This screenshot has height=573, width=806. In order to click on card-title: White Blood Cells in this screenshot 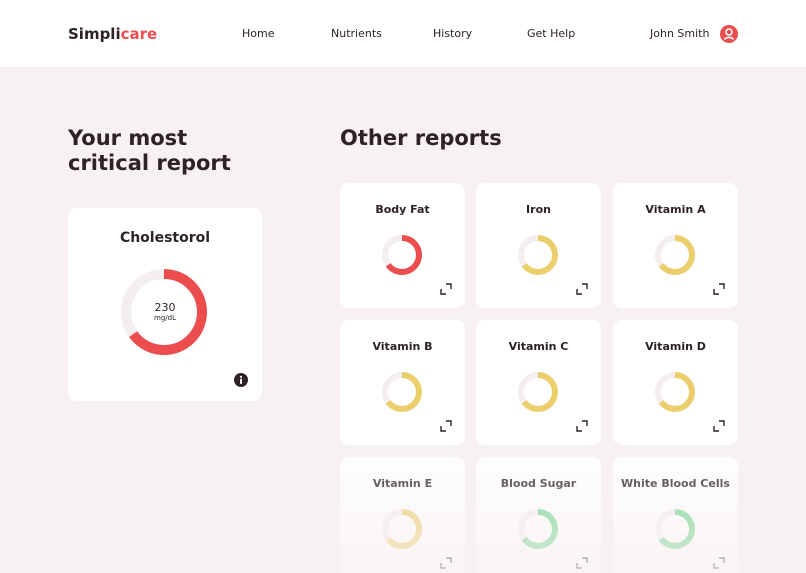, I will do `click(675, 483)`.